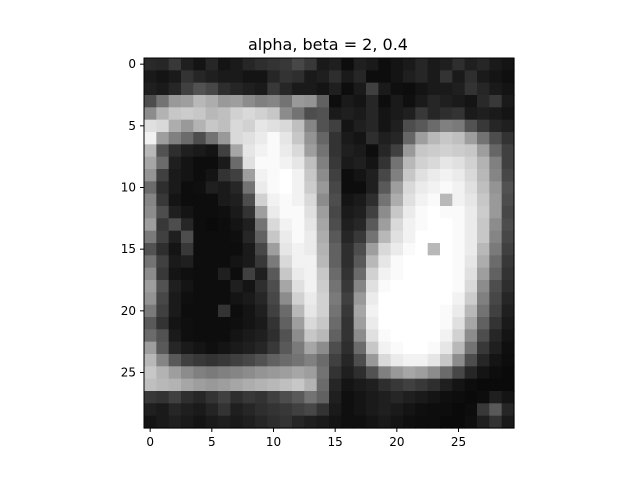 The height and width of the screenshot is (484, 640). Describe the element at coordinates (458, 442) in the screenshot. I see `x-tick-label: 25` at that location.